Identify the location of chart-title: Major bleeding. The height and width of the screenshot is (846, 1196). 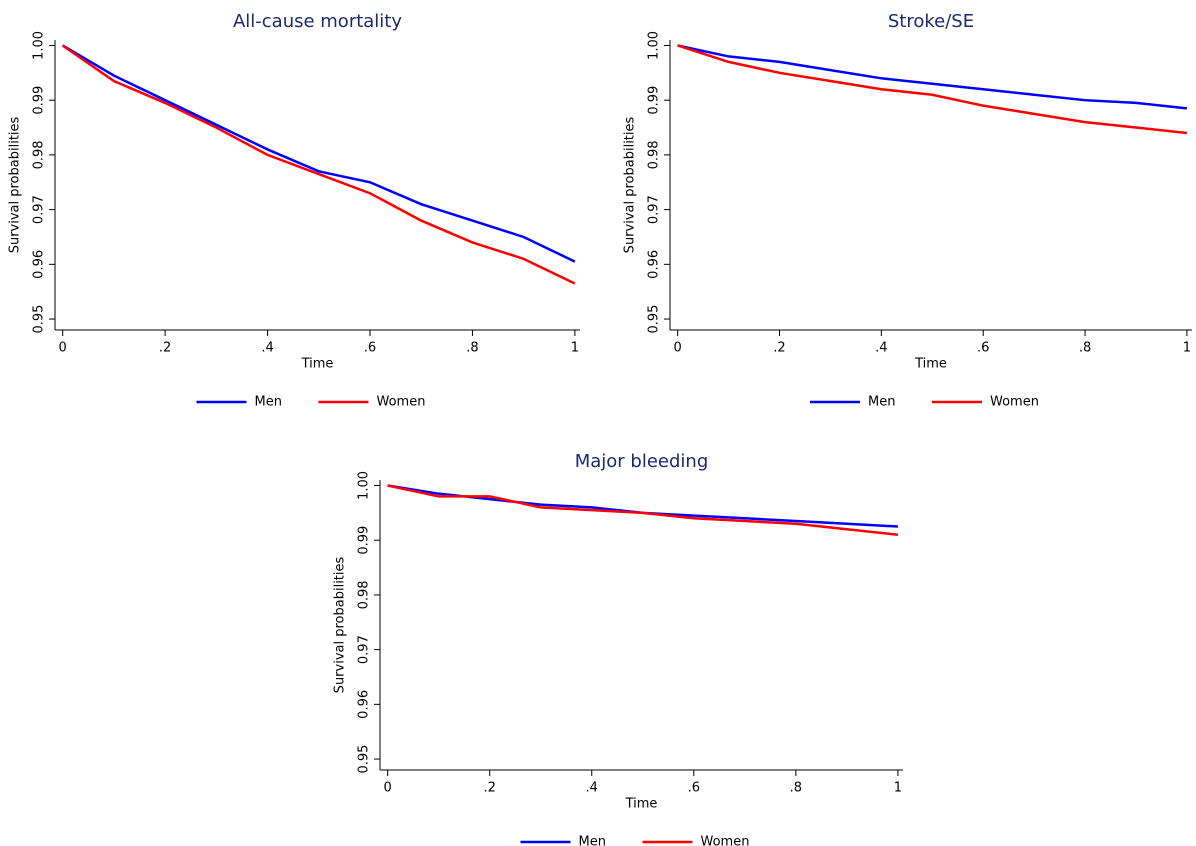
(642, 461).